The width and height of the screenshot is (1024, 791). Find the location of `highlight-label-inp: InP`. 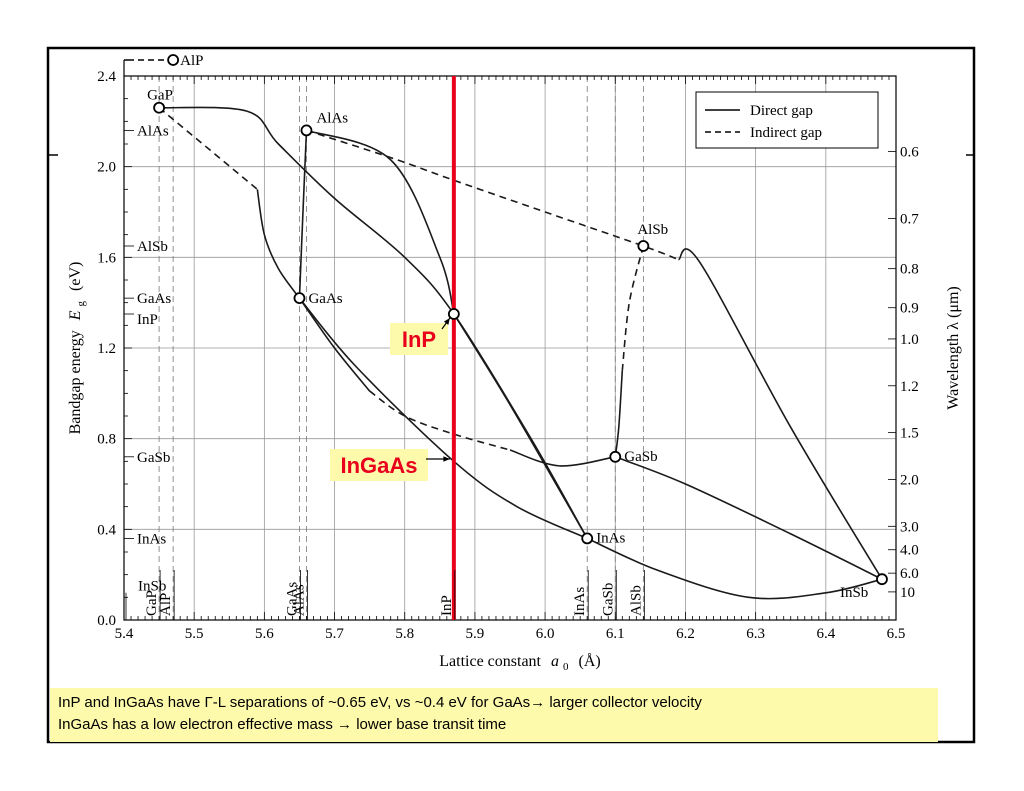

highlight-label-inp: InP is located at coordinates (419, 339).